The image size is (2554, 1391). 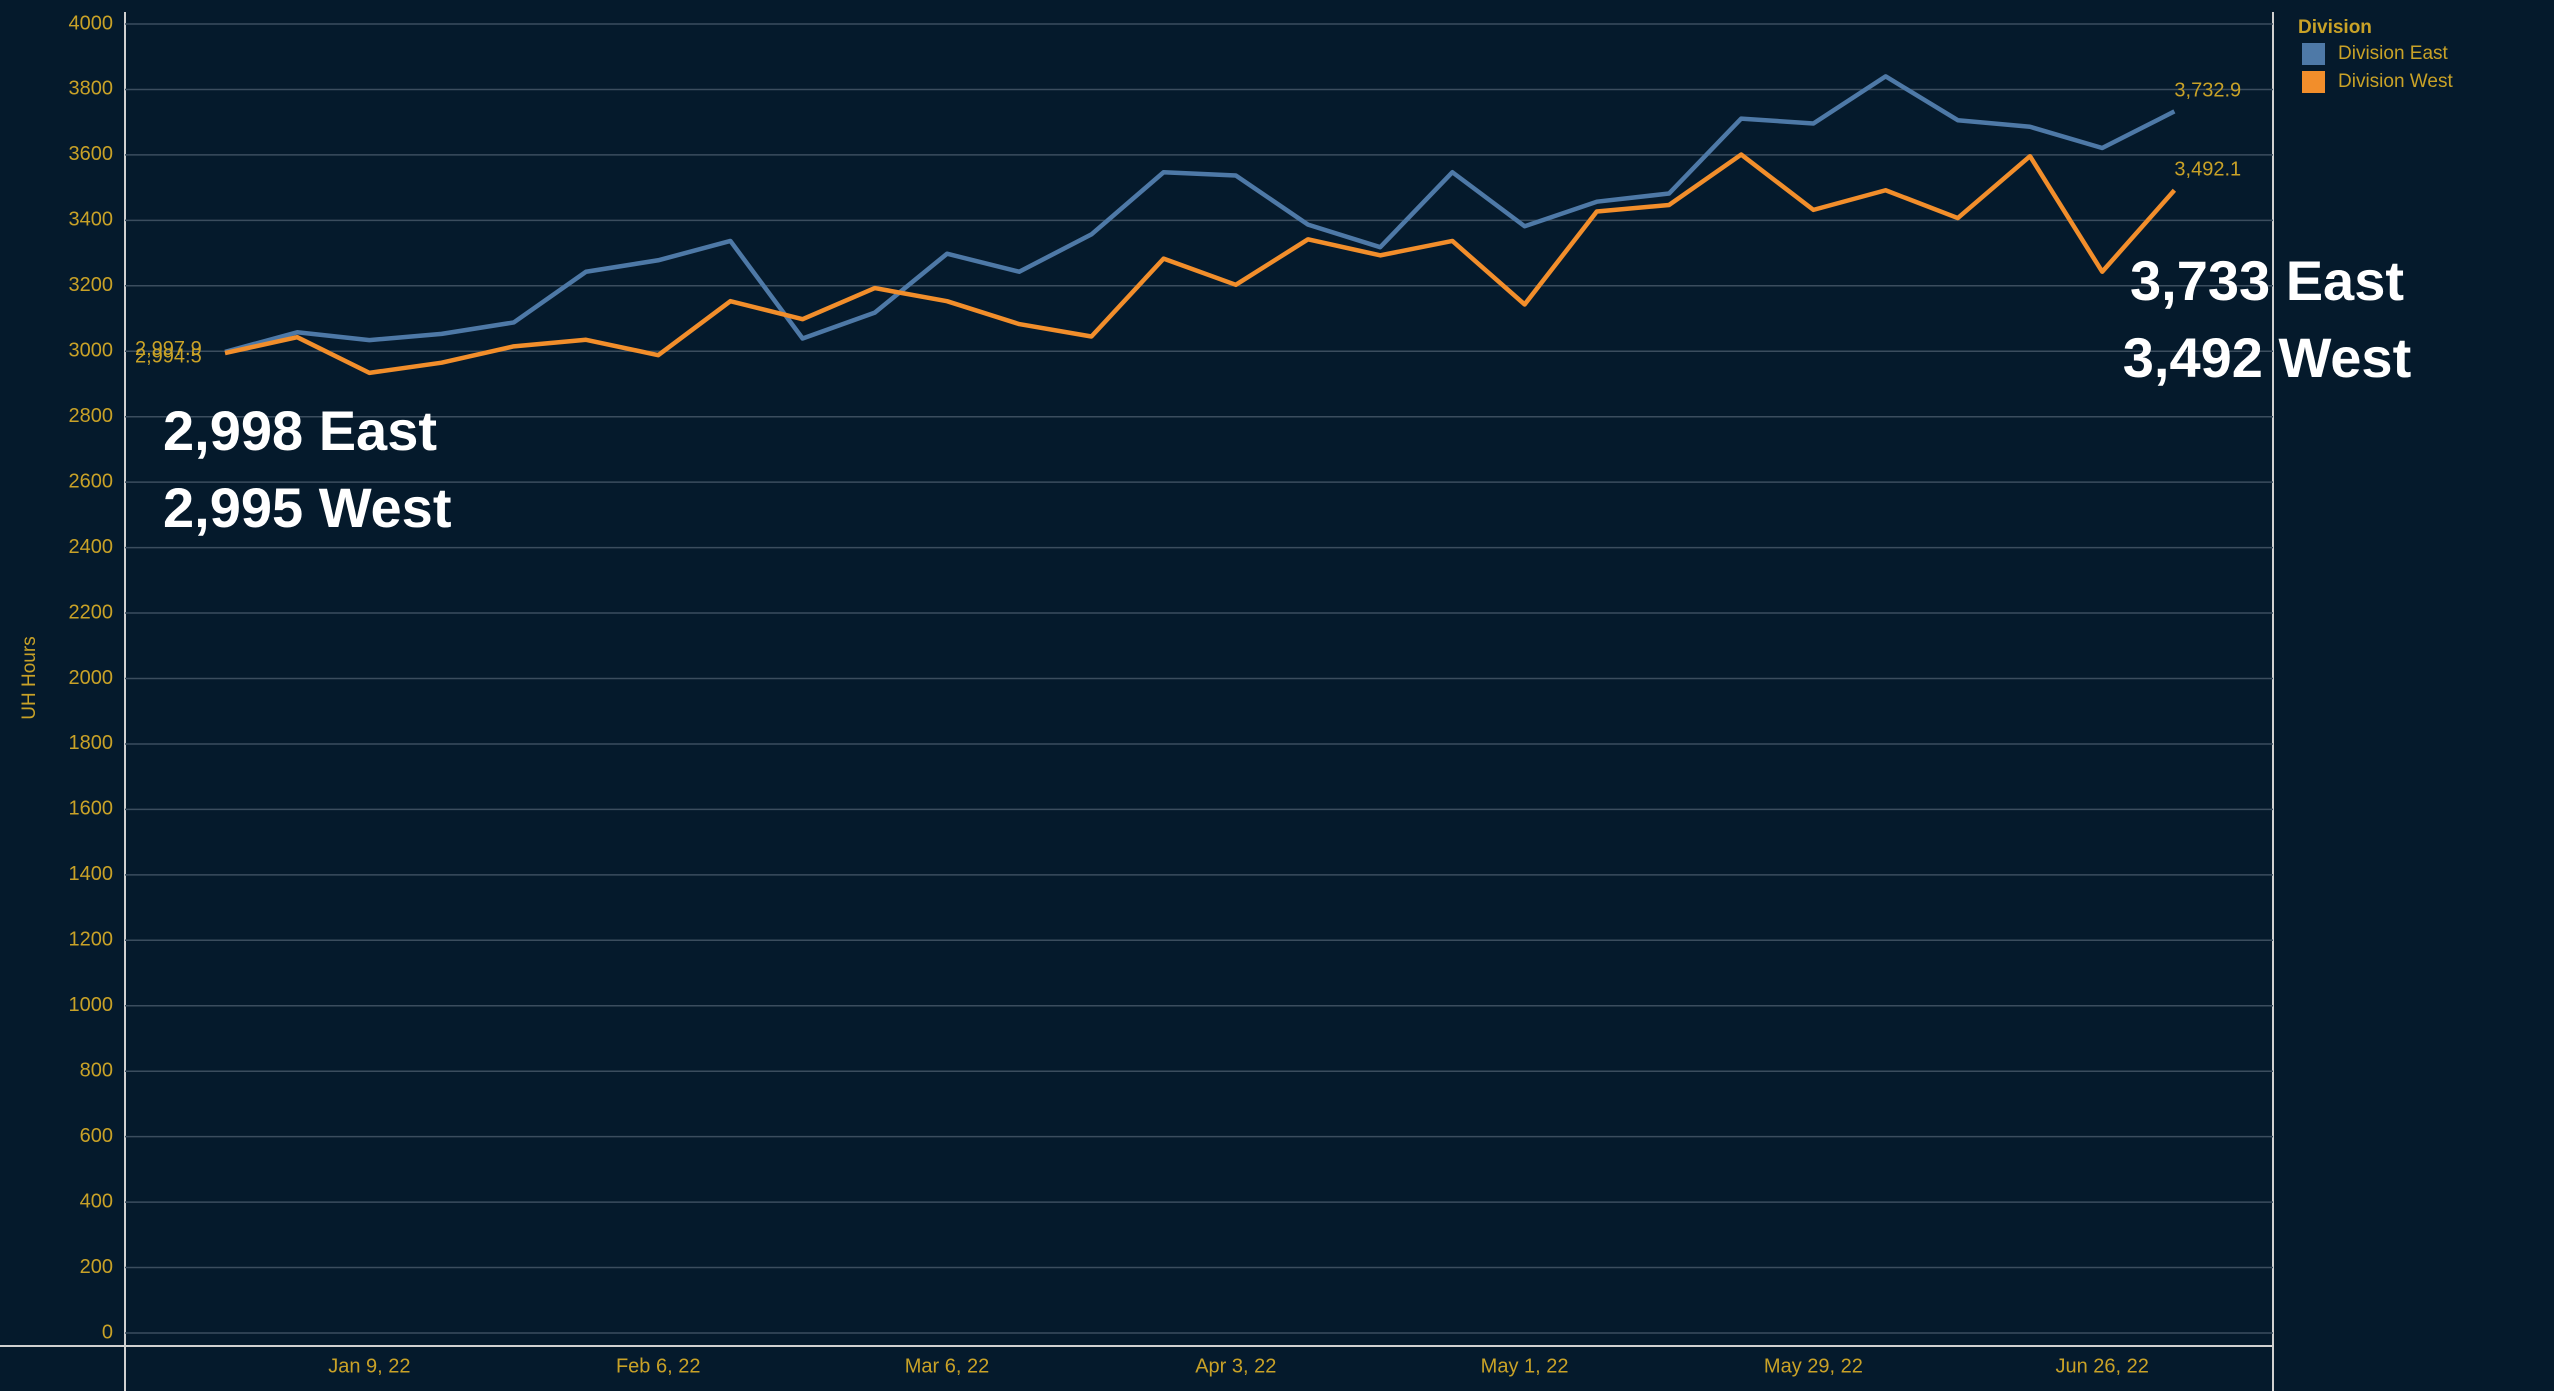 I want to click on y-tick-label: 2200, so click(x=91, y=612).